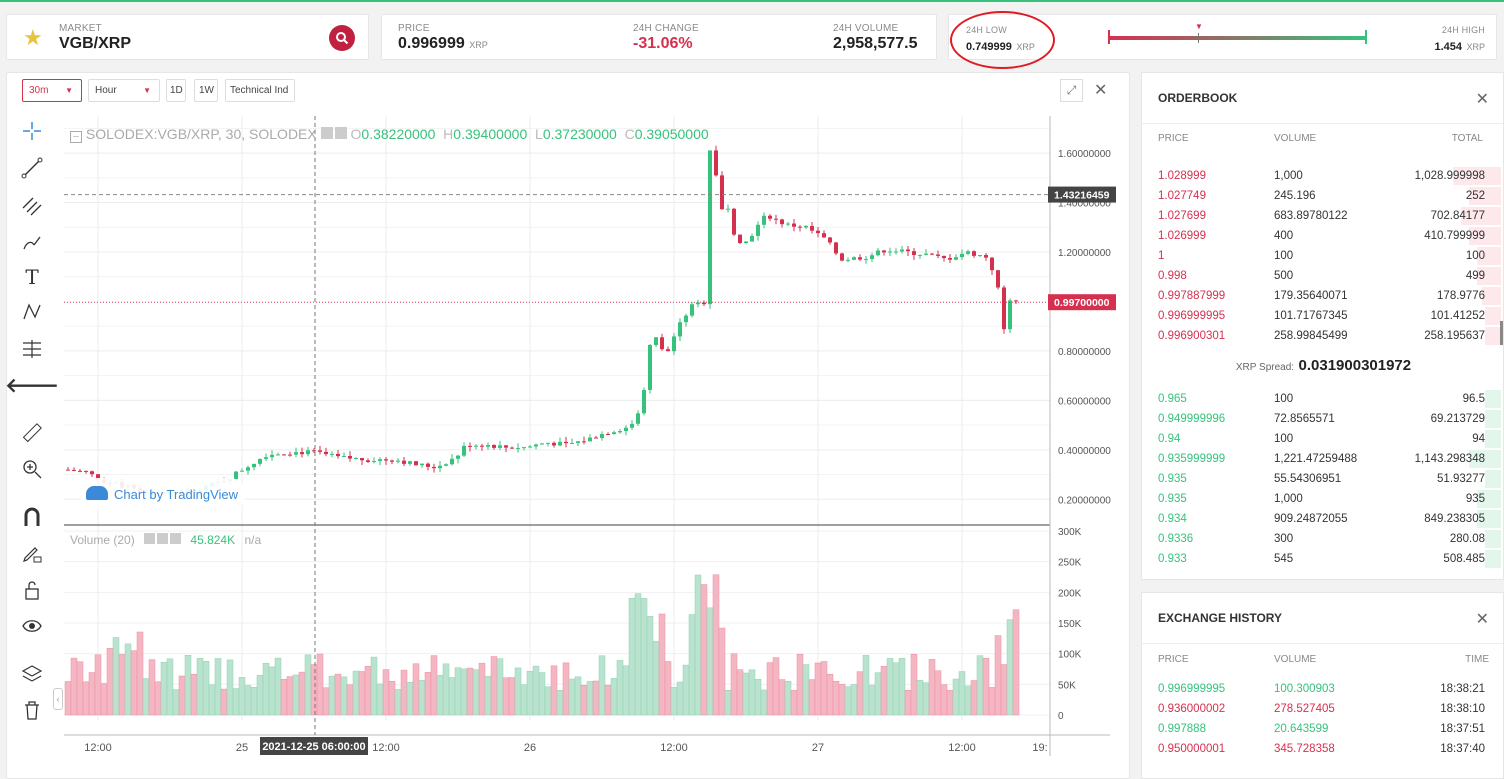 The height and width of the screenshot is (779, 1504). I want to click on text-tool-icon: T, so click(32, 277).